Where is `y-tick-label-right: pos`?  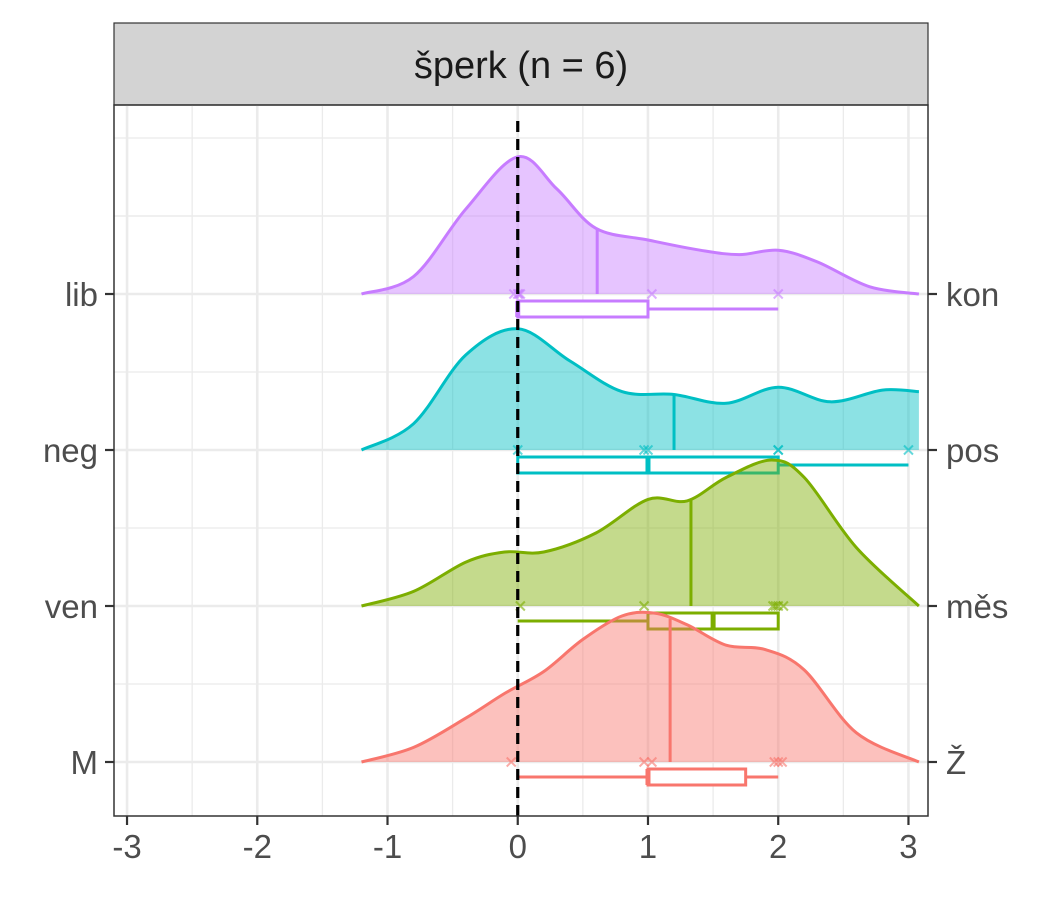
y-tick-label-right: pos is located at coordinates (972, 450).